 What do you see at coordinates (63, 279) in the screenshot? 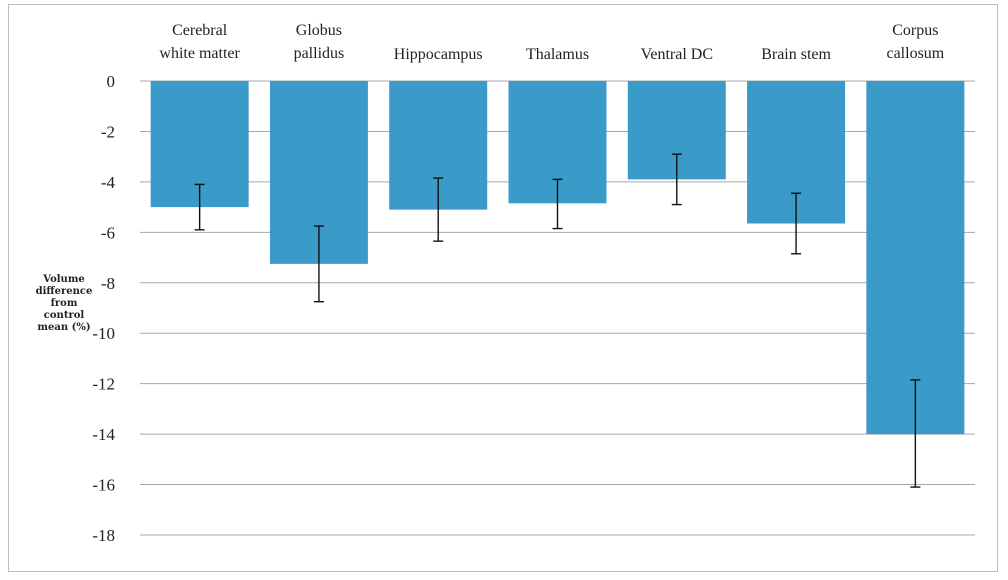
I see `y-axis-label-line: Volume` at bounding box center [63, 279].